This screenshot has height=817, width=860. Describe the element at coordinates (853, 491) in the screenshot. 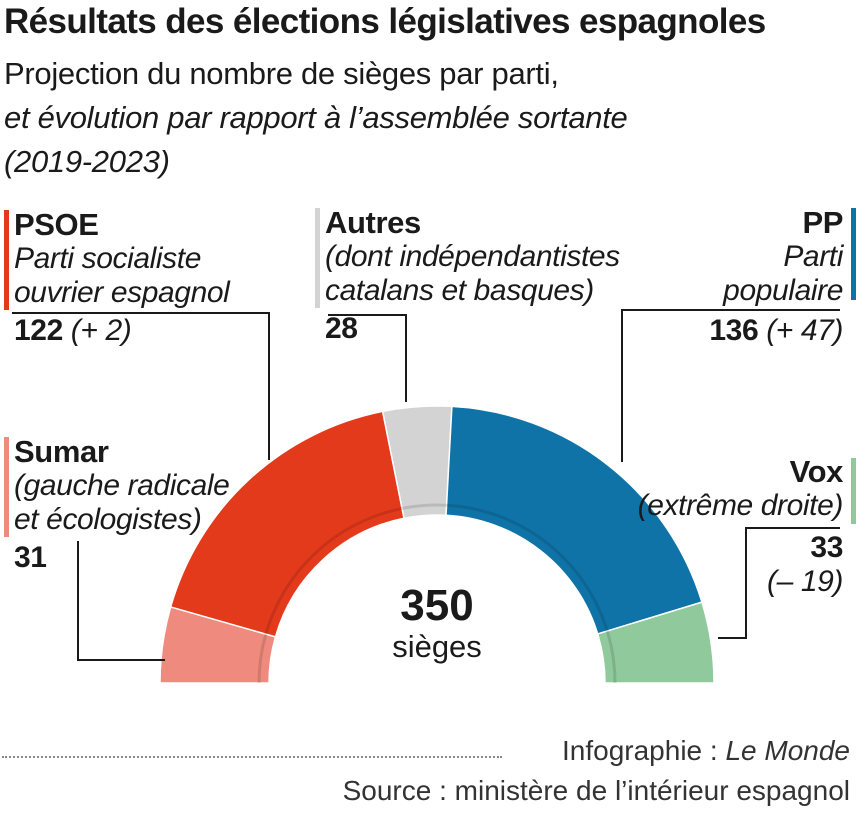

I see `vox-color-bar` at that location.